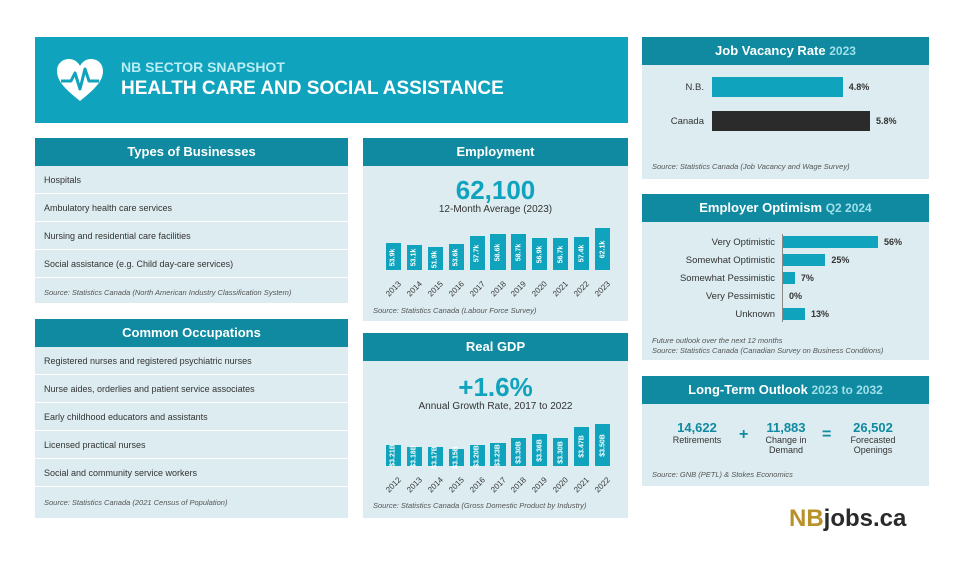 The width and height of the screenshot is (963, 567). What do you see at coordinates (191, 208) in the screenshot?
I see `business-type-item: Ambulatory health care services` at bounding box center [191, 208].